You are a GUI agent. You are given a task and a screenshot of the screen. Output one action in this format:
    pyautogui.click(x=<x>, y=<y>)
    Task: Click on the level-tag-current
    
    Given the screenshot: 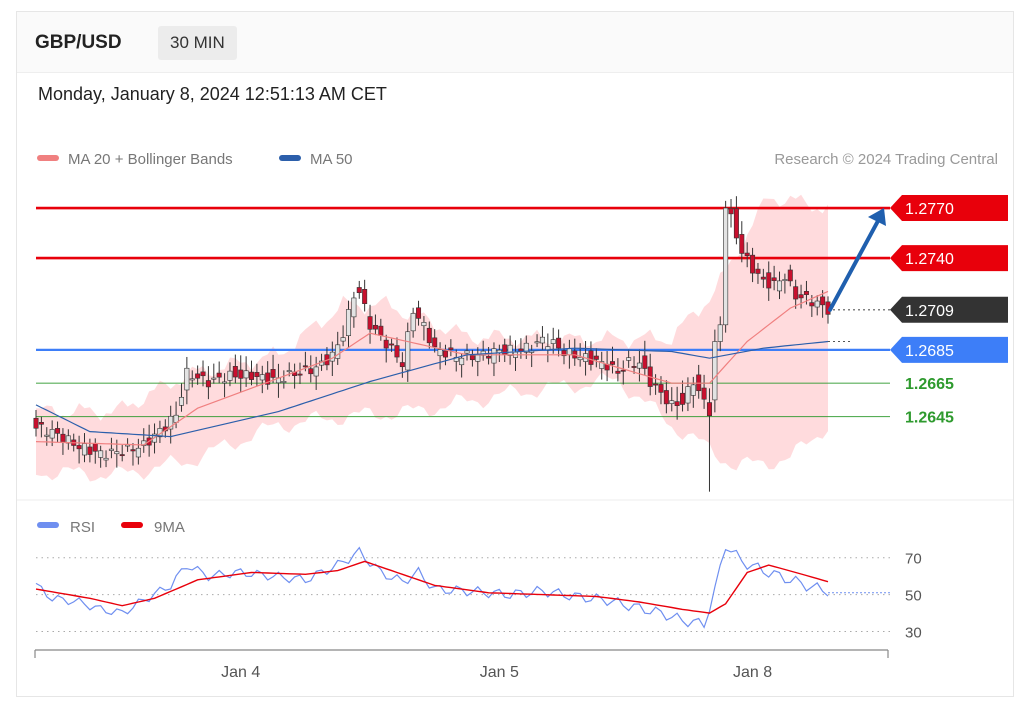 What is the action you would take?
    pyautogui.click(x=949, y=309)
    